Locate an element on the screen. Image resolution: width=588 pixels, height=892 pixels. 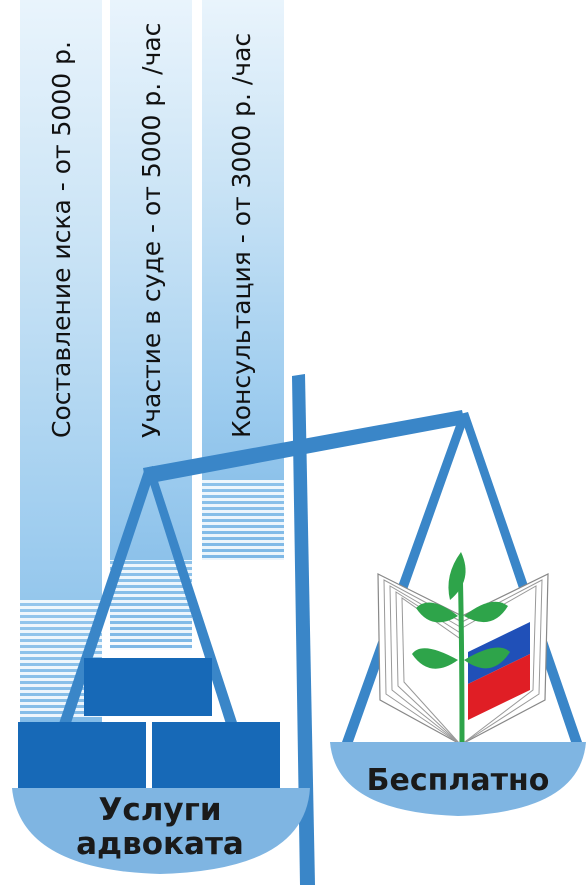
brick-bottom-left is located at coordinates (82, 755).